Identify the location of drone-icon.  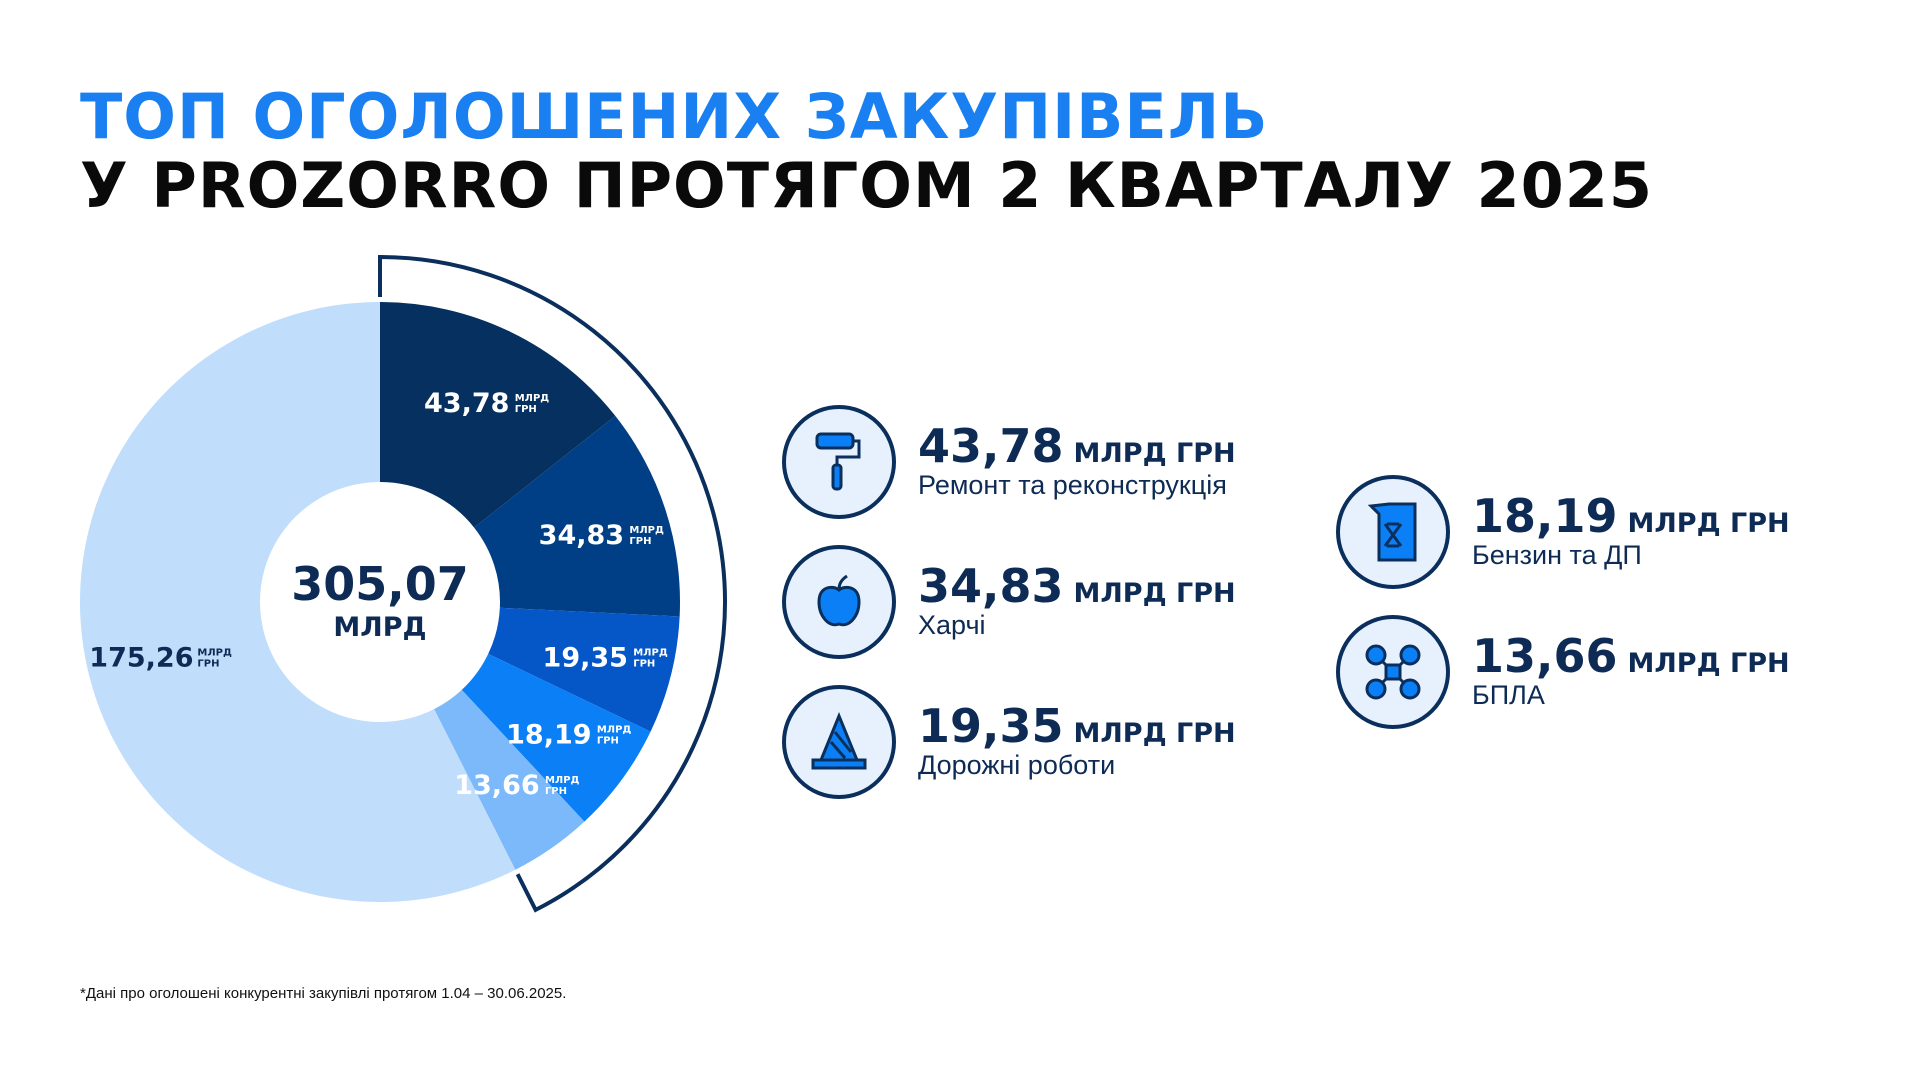
(1393, 672).